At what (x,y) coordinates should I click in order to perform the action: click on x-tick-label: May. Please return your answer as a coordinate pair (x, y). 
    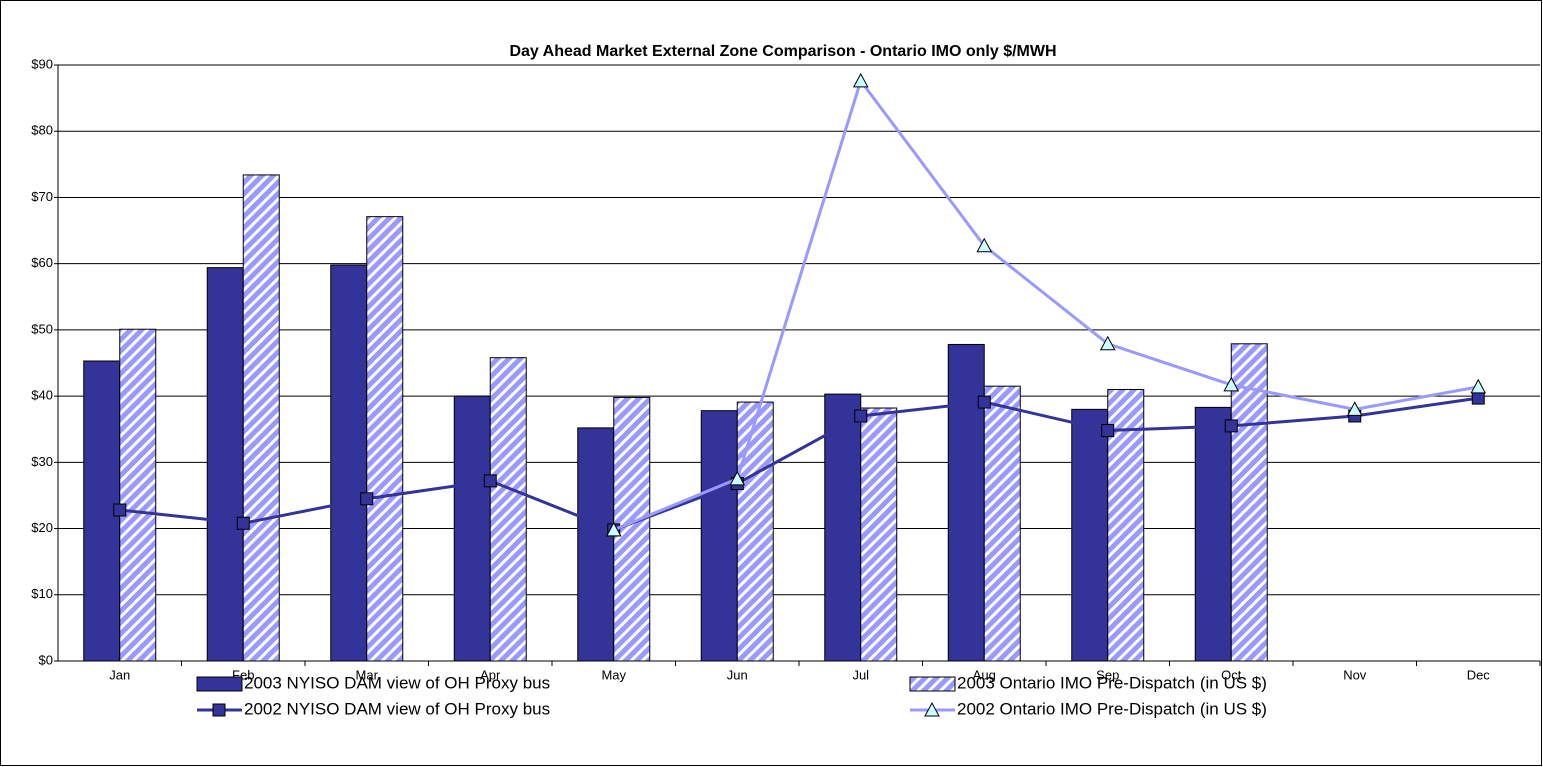
    Looking at the image, I should click on (613, 674).